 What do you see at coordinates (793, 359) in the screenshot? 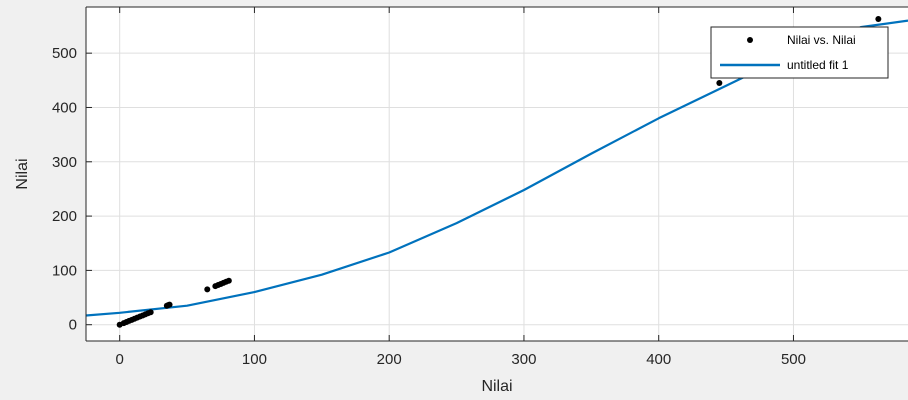
I see `x-tick-label: 500` at bounding box center [793, 359].